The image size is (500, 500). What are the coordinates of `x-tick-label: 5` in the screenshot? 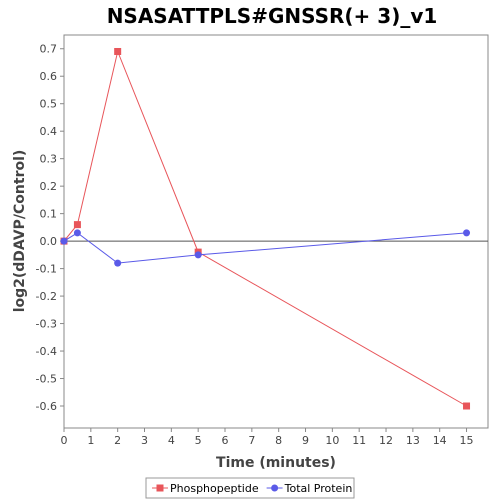 It's located at (198, 440).